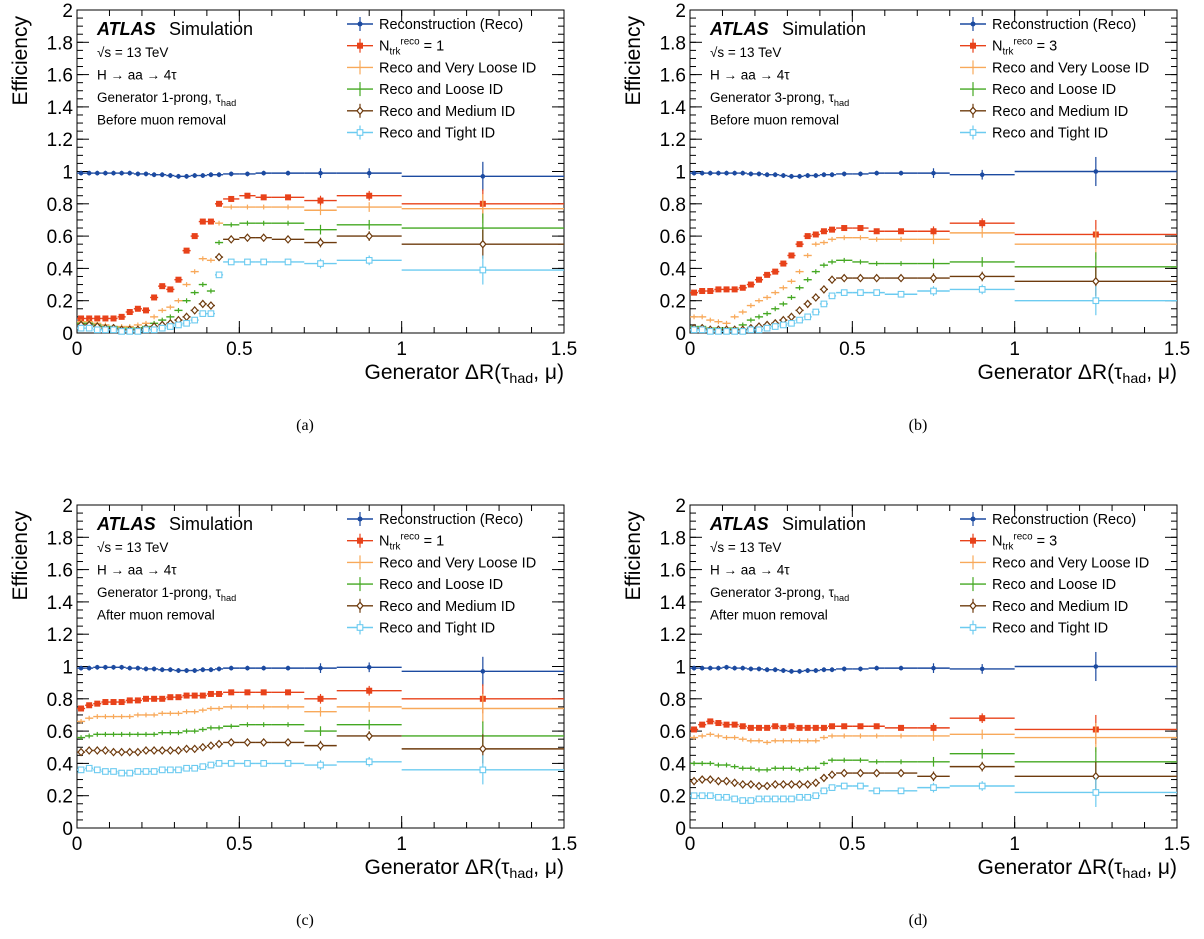 Image resolution: width=1204 pixels, height=939 pixels. I want to click on info-line: Generator 1-prong, τhad, so click(166, 594).